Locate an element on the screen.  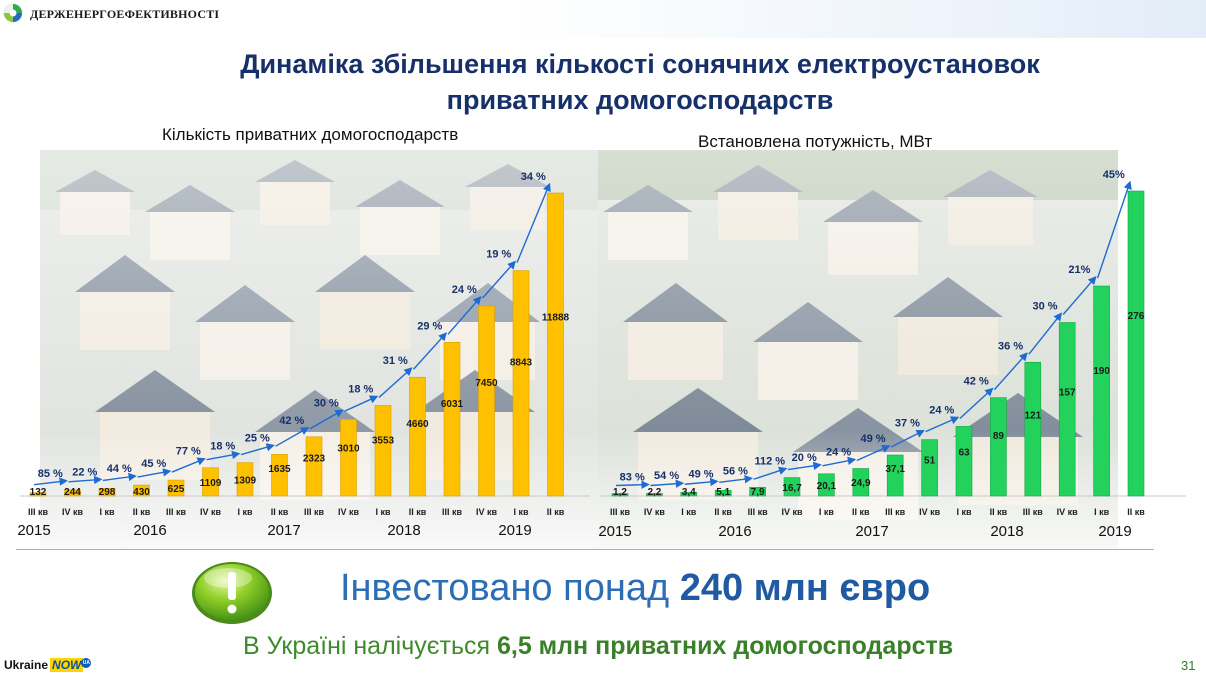
brand-ua-badge: UA is located at coordinates (86, 663).